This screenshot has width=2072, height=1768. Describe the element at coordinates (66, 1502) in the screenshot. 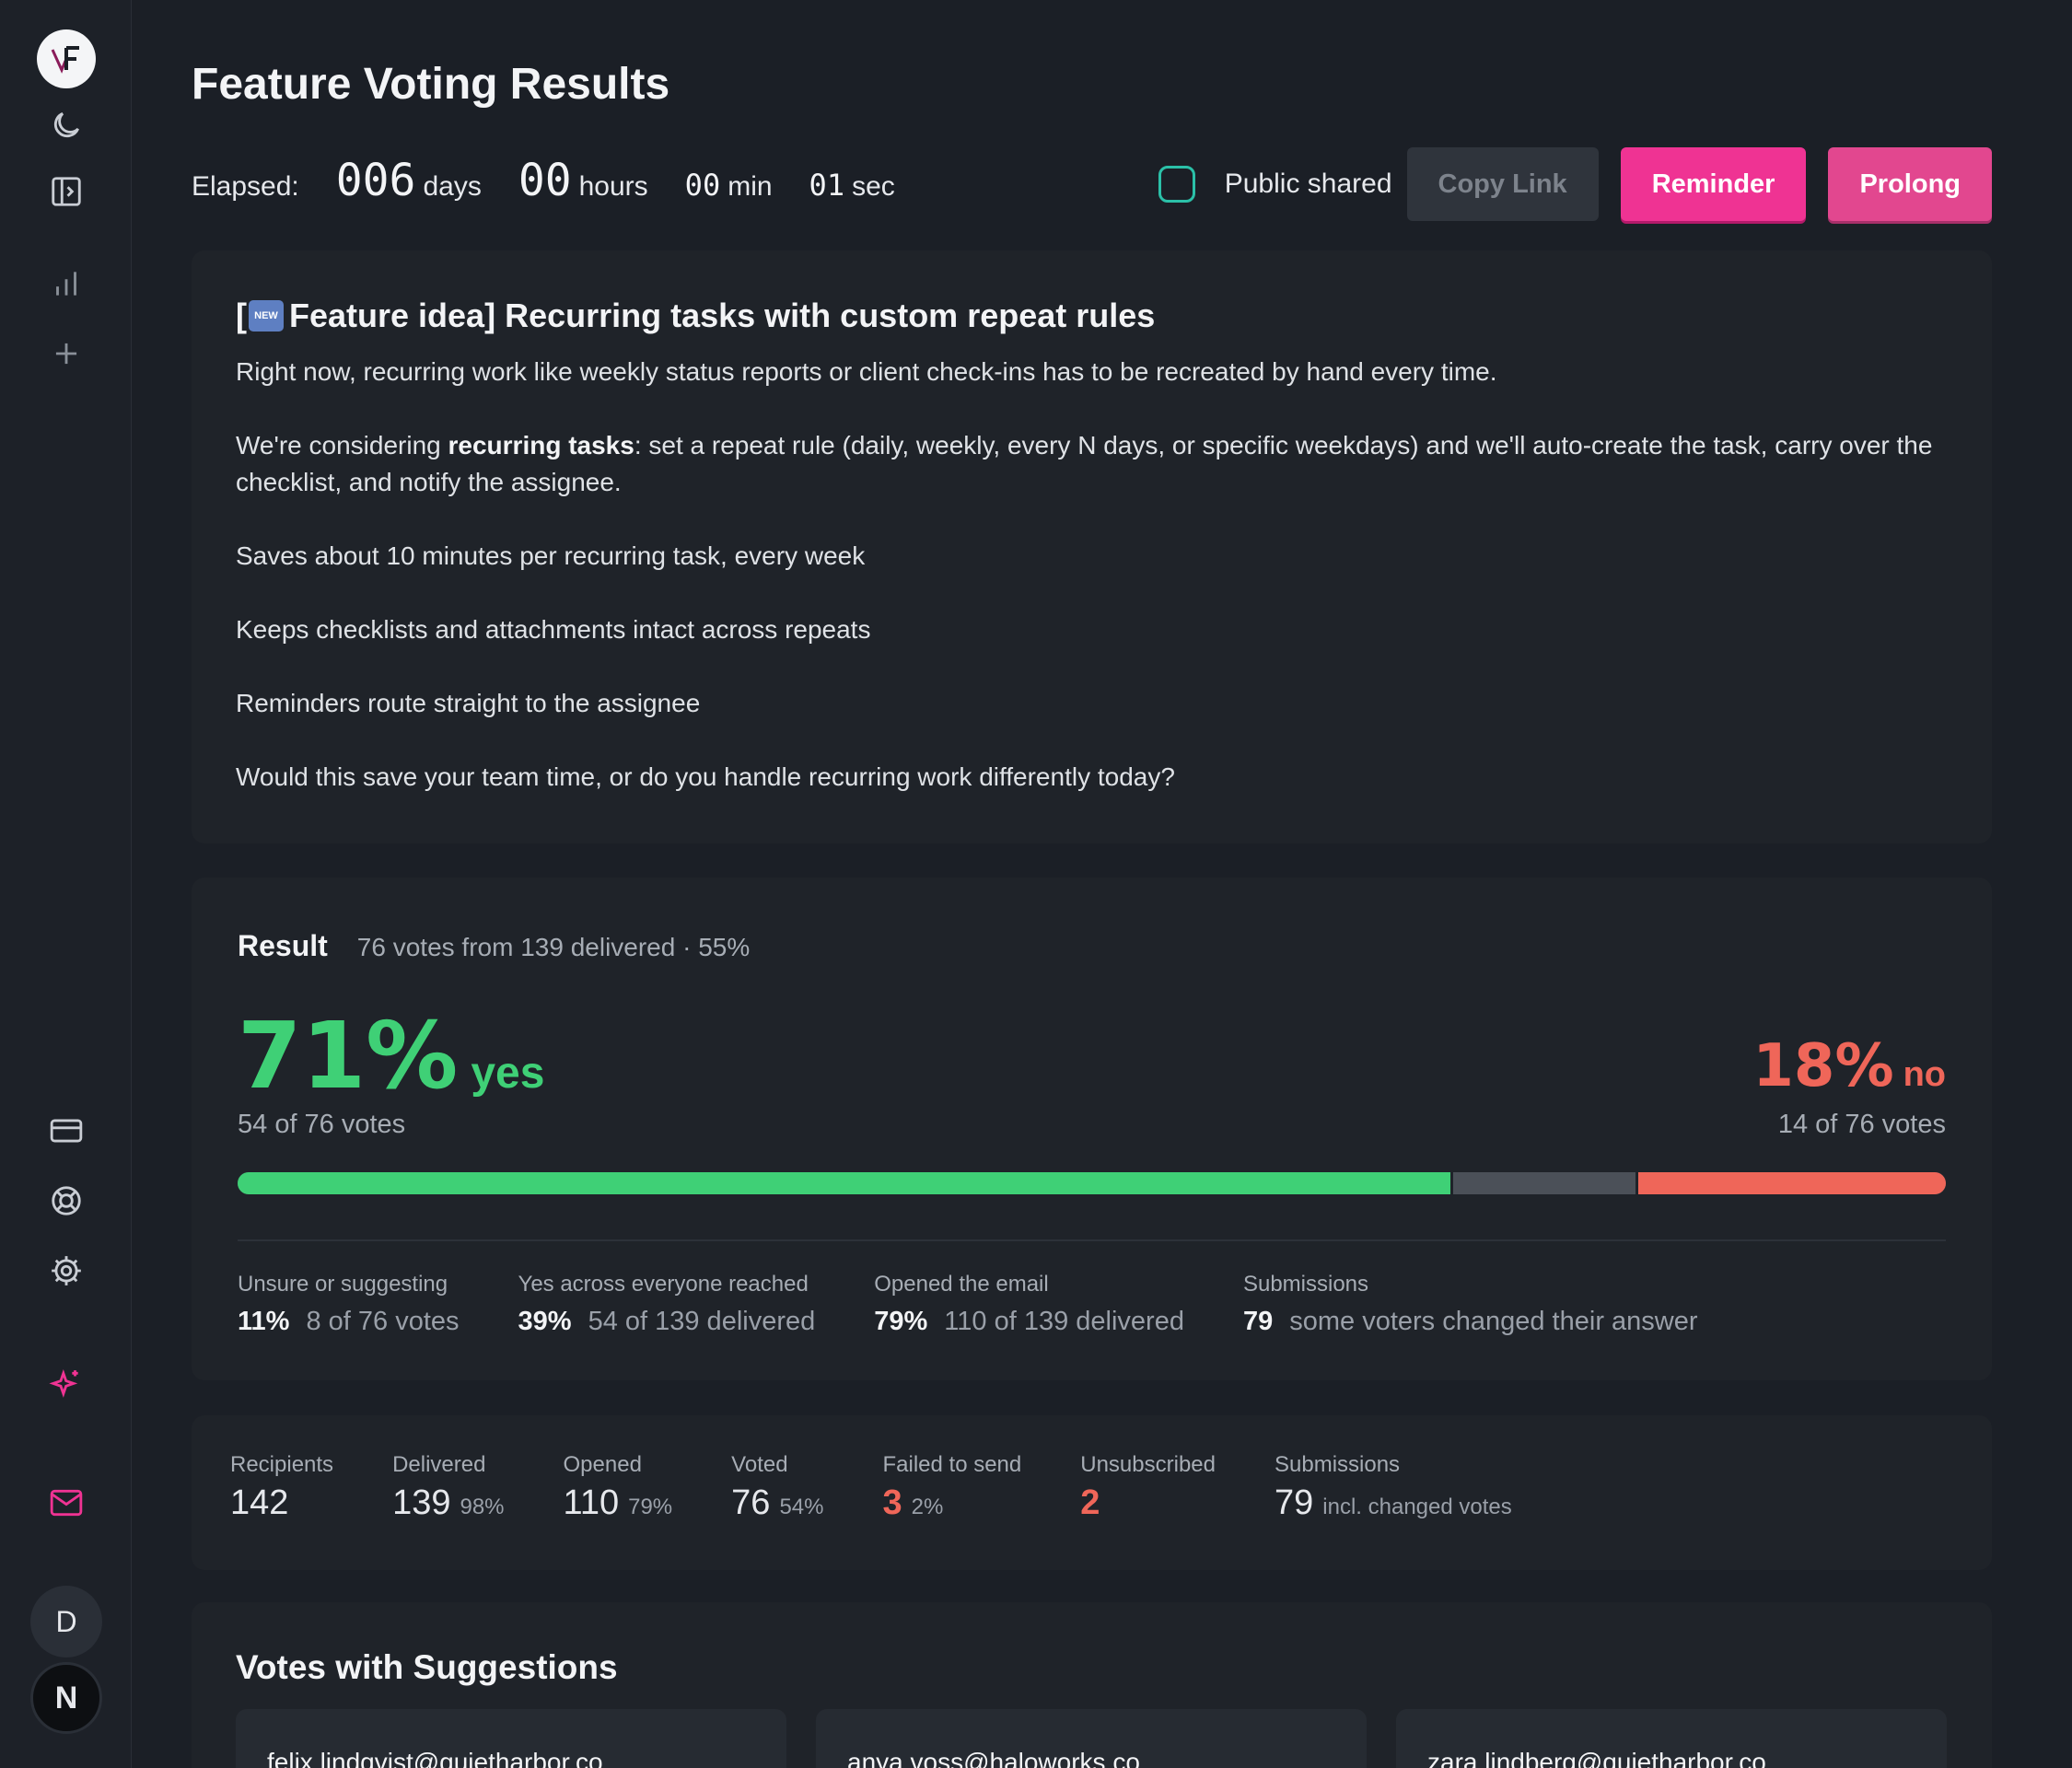

I see `mail-icon` at that location.